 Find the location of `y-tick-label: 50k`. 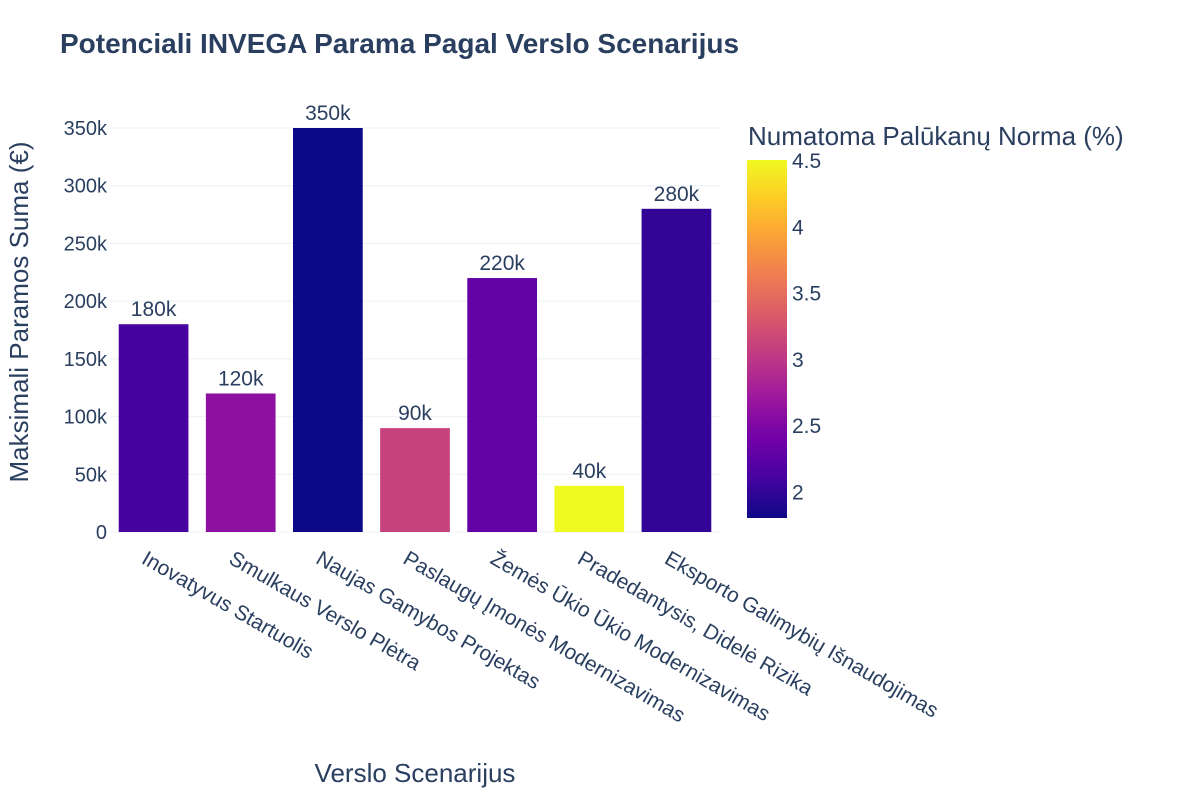

y-tick-label: 50k is located at coordinates (91, 475).